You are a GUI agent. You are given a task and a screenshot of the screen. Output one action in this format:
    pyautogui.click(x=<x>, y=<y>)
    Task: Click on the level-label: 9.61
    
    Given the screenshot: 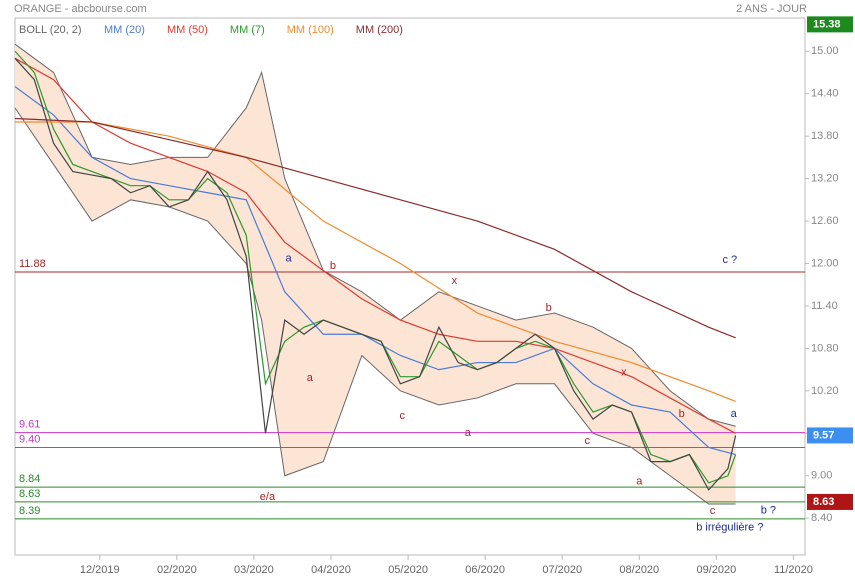 What is the action you would take?
    pyautogui.click(x=29, y=425)
    